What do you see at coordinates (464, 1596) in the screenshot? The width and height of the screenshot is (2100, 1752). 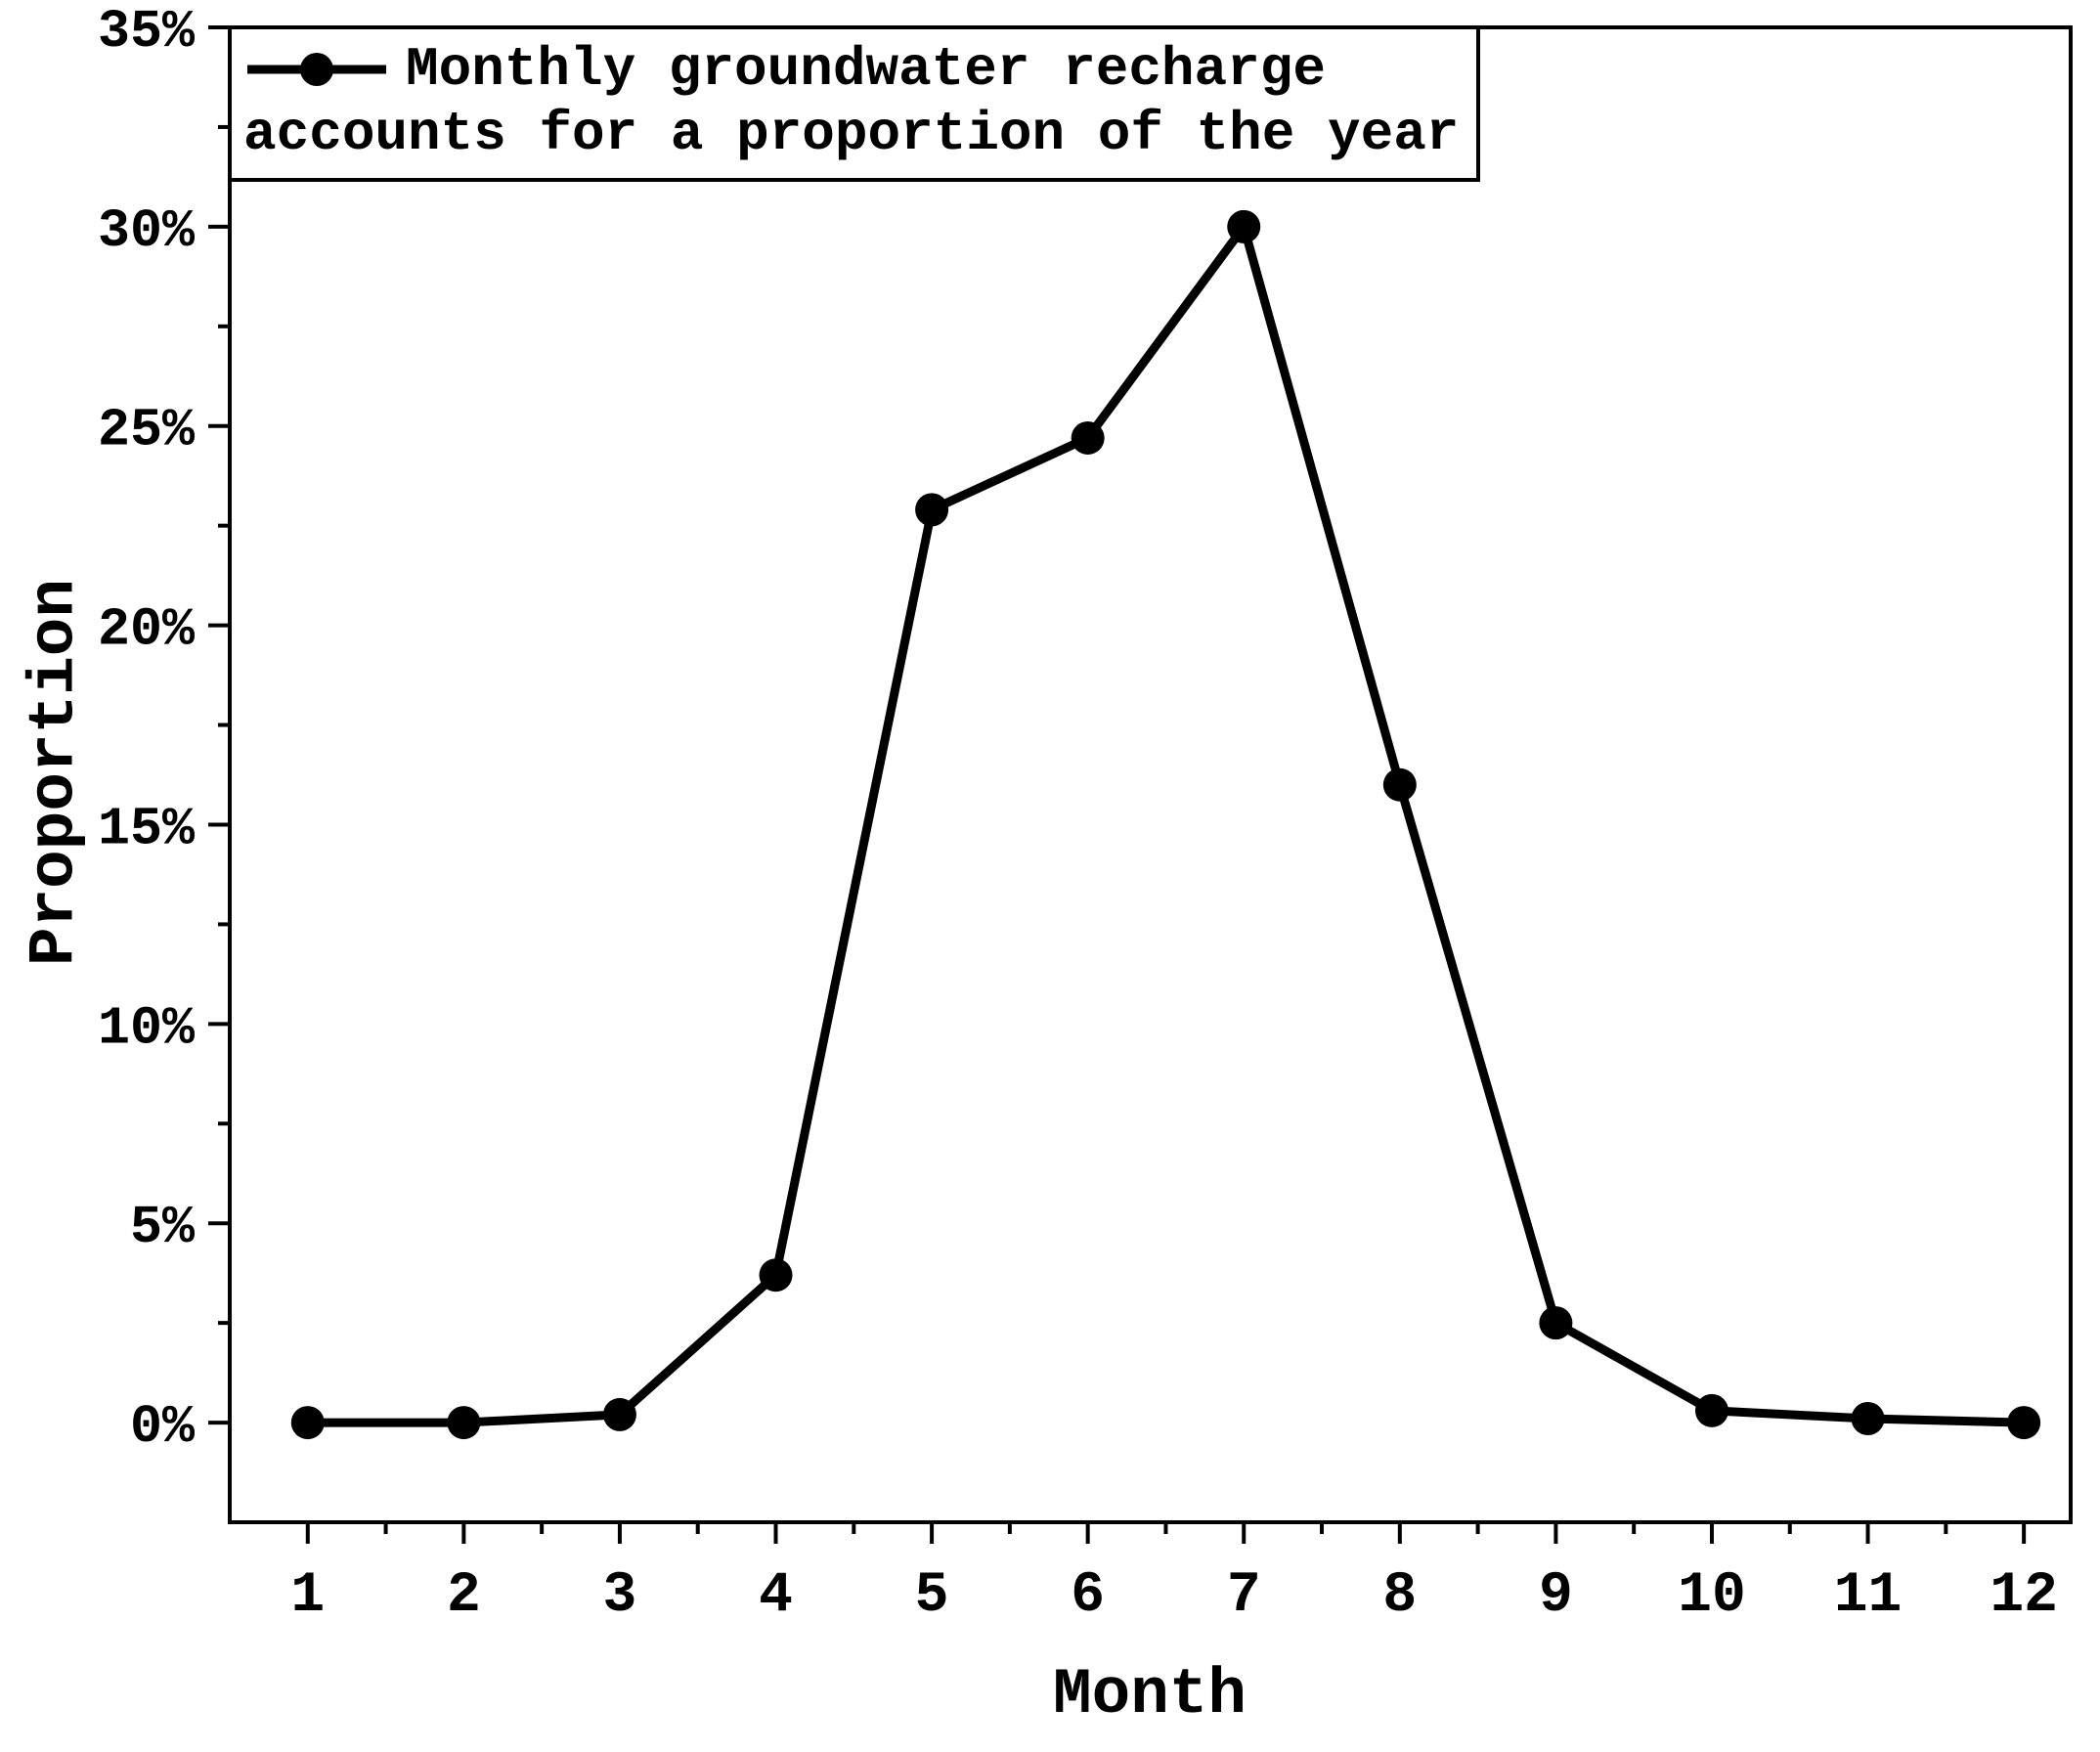 I see `x-tick-label: 2` at bounding box center [464, 1596].